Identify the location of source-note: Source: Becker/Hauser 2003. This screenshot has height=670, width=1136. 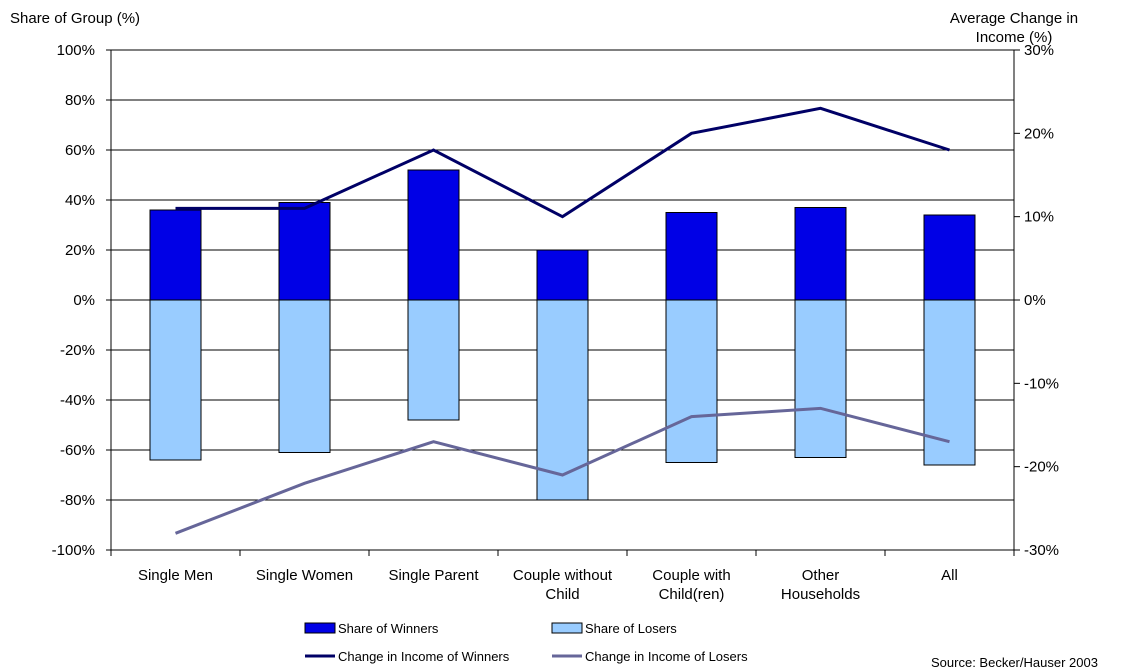
(1014, 662).